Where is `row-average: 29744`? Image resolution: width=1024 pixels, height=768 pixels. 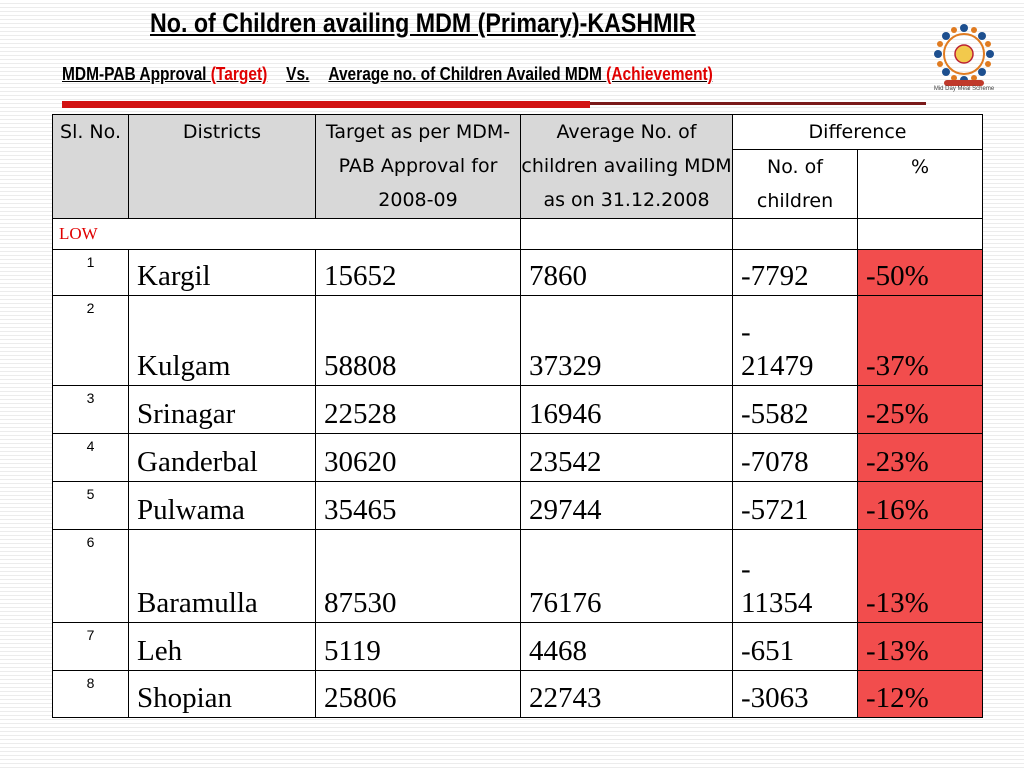
row-average: 29744 is located at coordinates (626, 505).